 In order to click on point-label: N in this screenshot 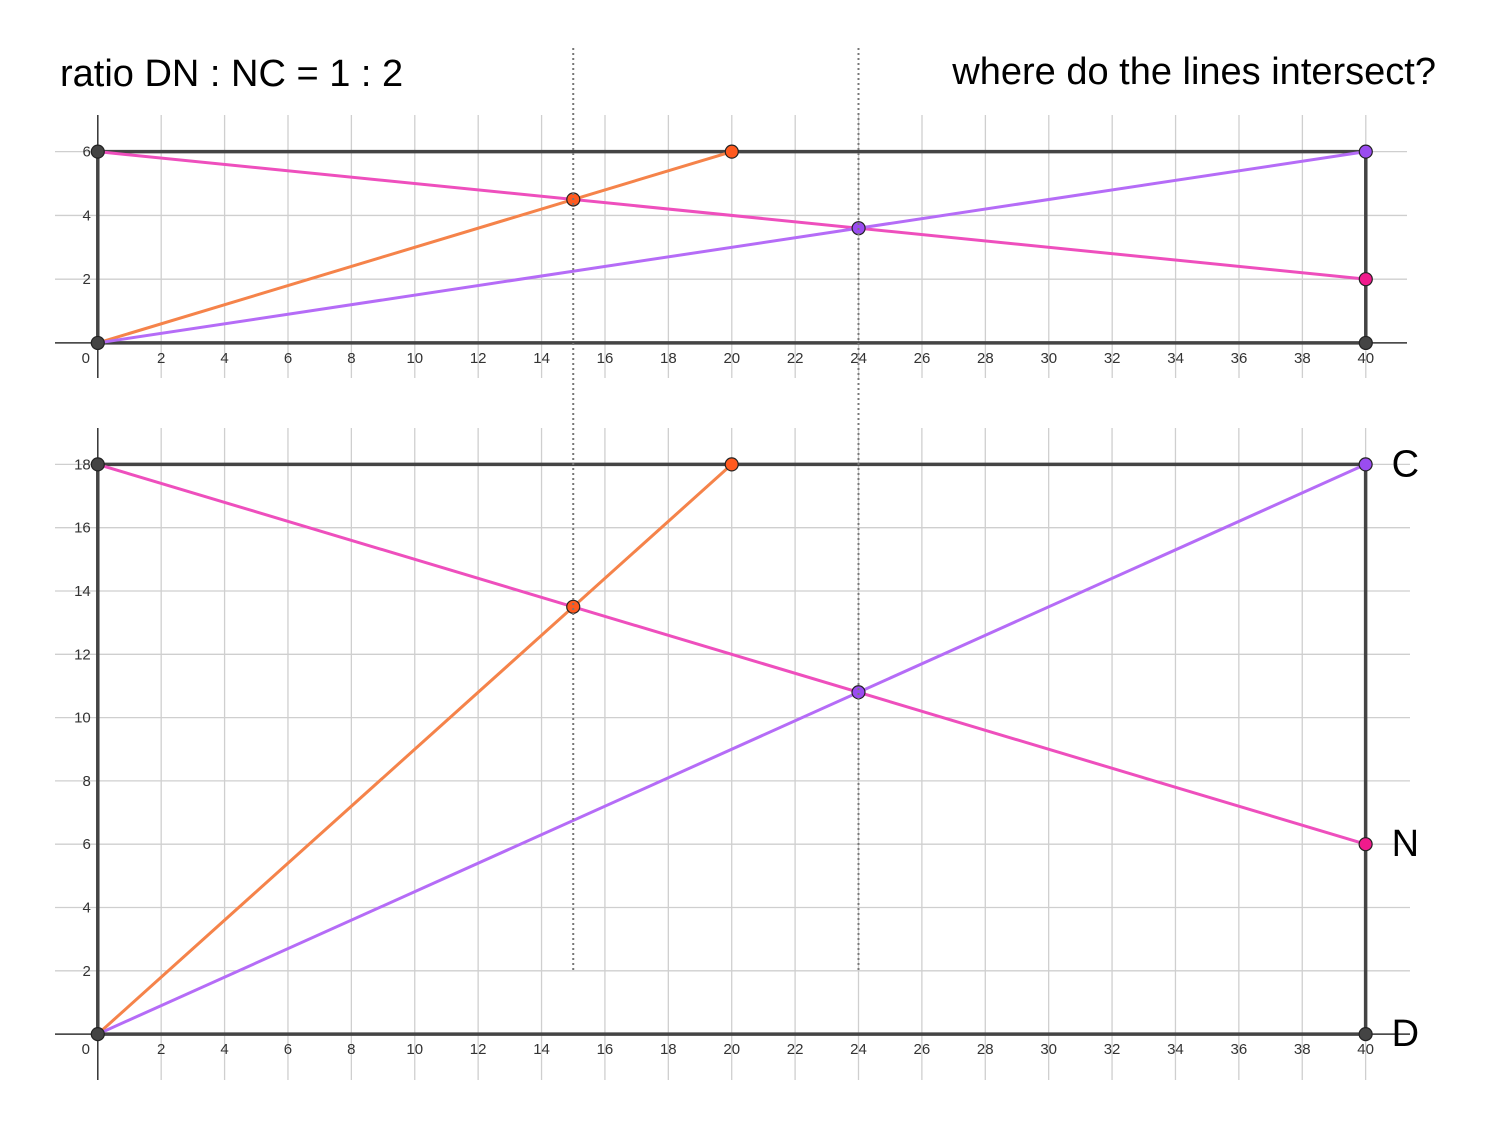, I will do `click(1405, 844)`.